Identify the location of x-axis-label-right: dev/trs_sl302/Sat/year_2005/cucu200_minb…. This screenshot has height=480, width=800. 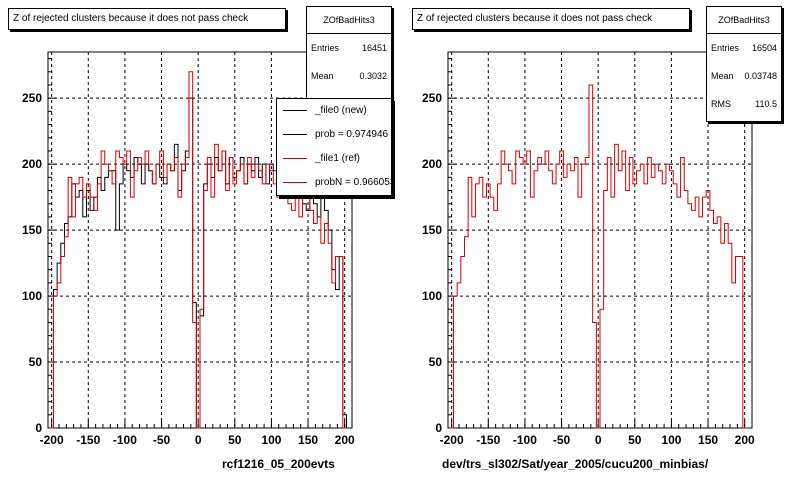
(575, 464).